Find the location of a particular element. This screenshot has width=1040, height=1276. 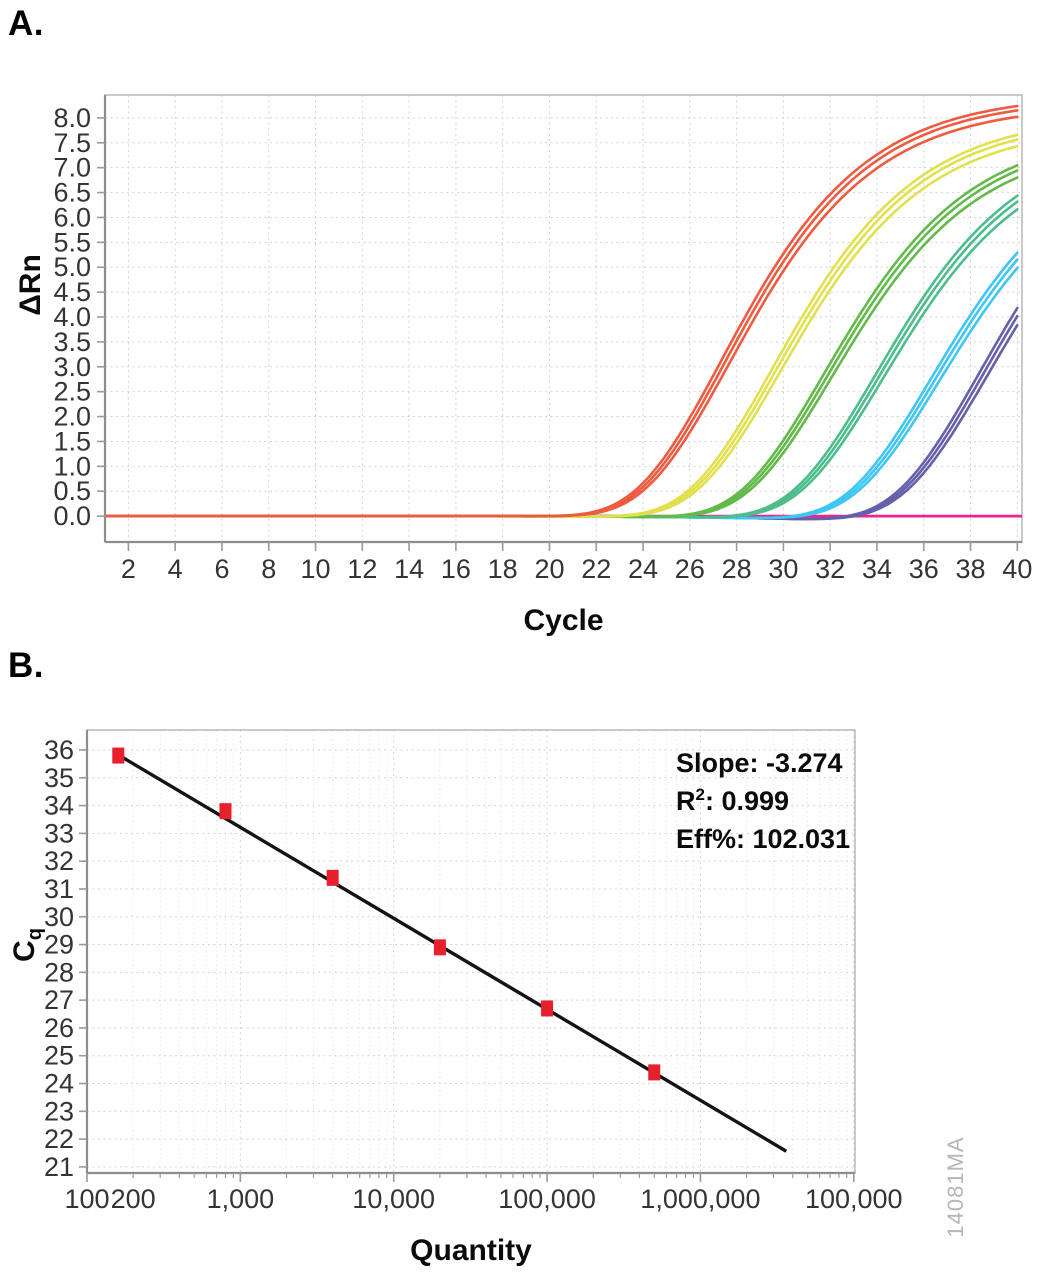

y-tick-label-b: 26 is located at coordinates (59, 1028).